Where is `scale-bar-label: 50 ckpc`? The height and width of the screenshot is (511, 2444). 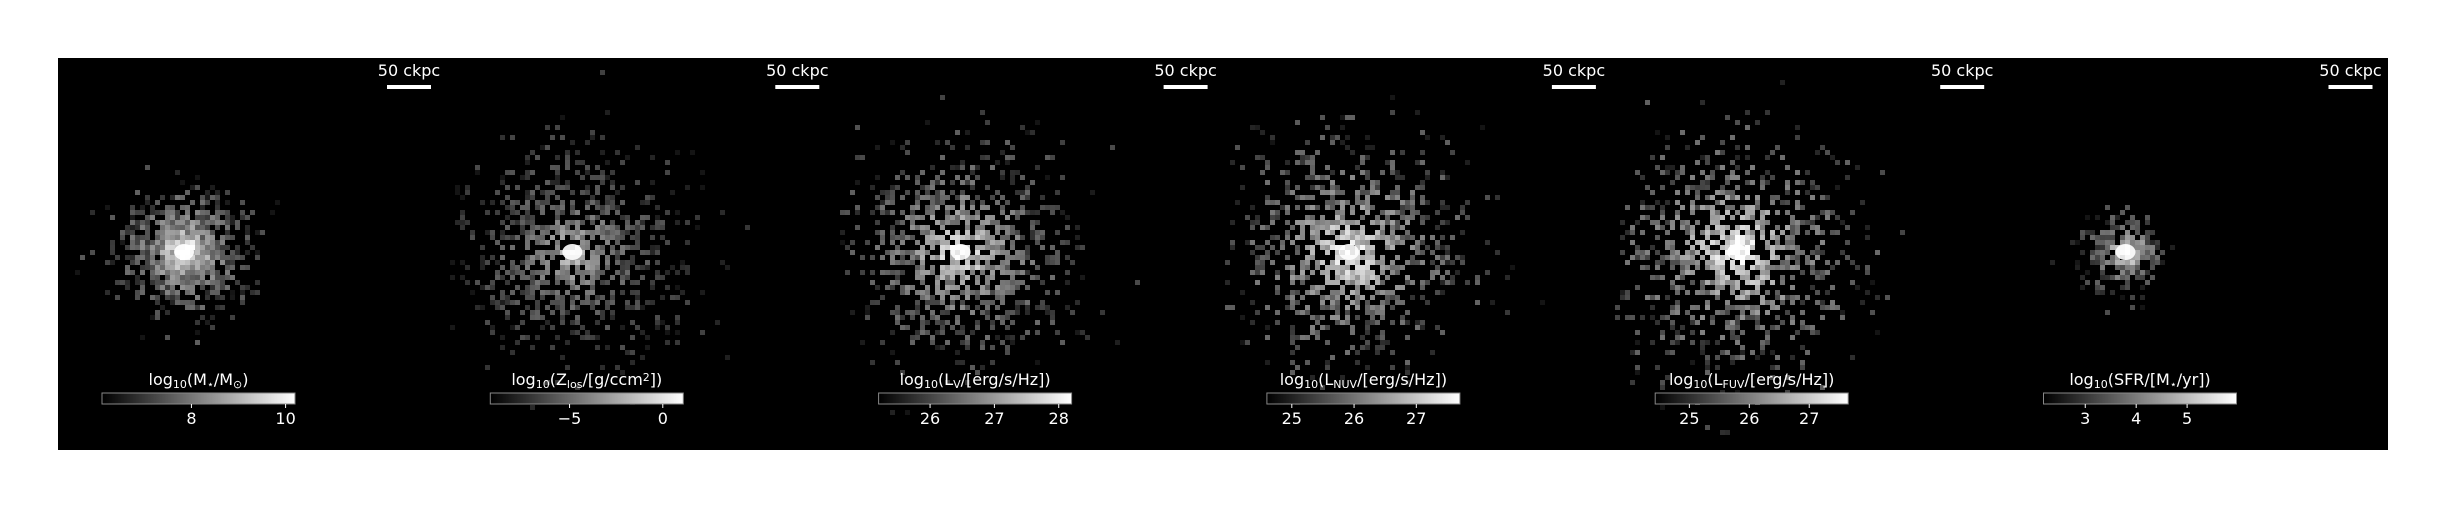 scale-bar-label: 50 ckpc is located at coordinates (1574, 70).